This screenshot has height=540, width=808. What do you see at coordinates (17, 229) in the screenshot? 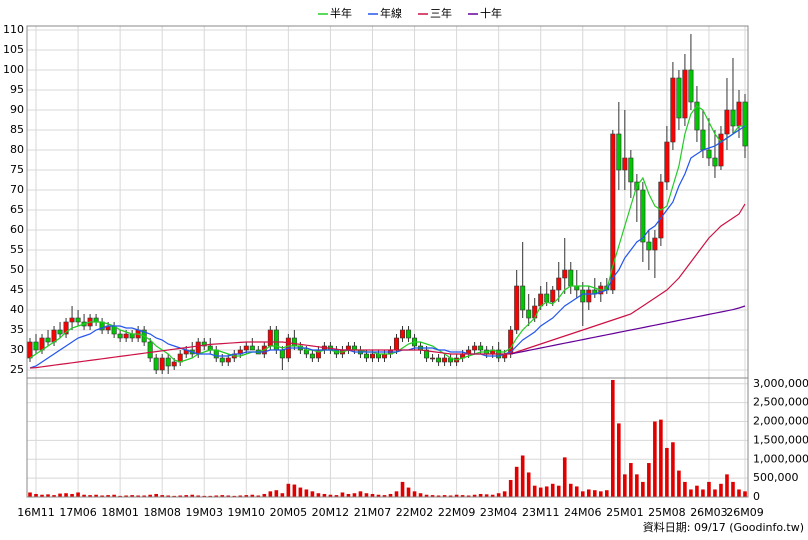
I see `y-tick-label: 60` at bounding box center [17, 229].